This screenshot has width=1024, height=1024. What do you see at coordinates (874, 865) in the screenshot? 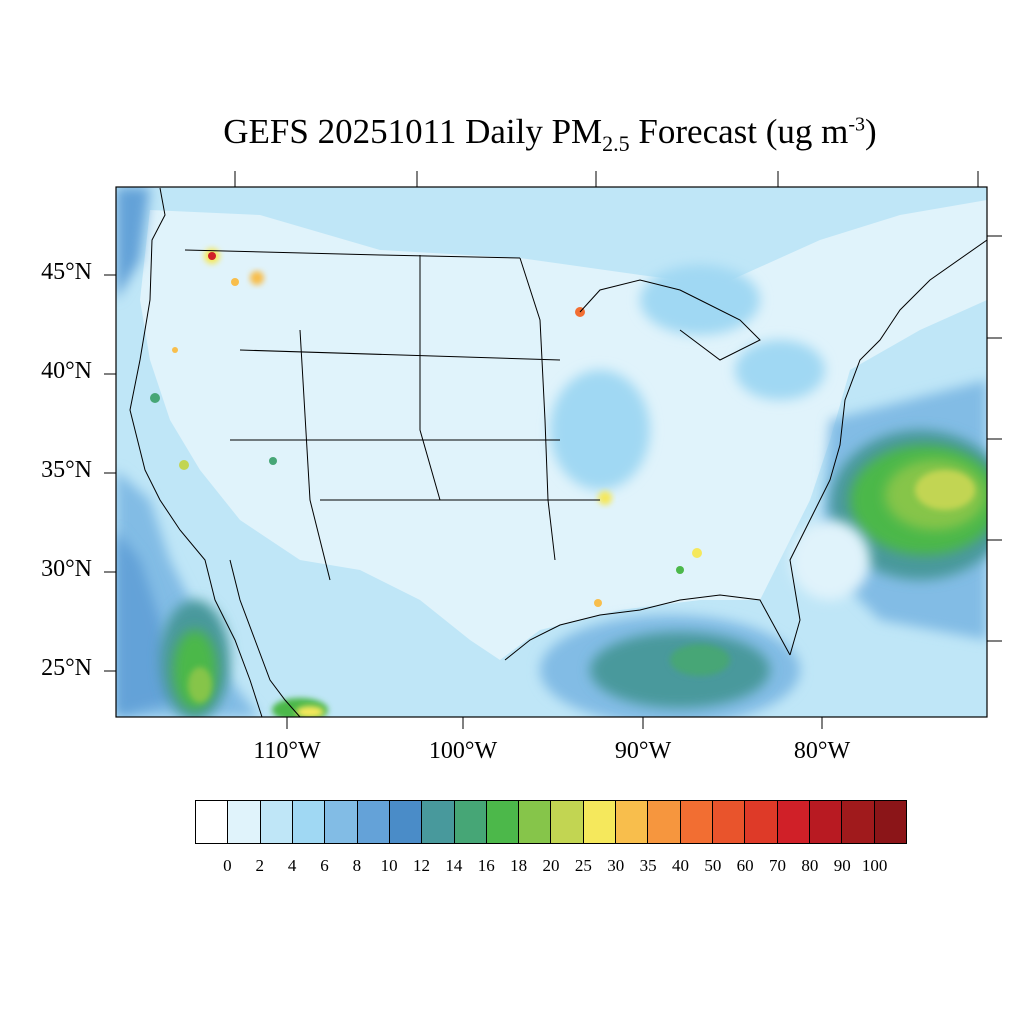
I see `colorbar-tick-label: 100` at bounding box center [874, 865].